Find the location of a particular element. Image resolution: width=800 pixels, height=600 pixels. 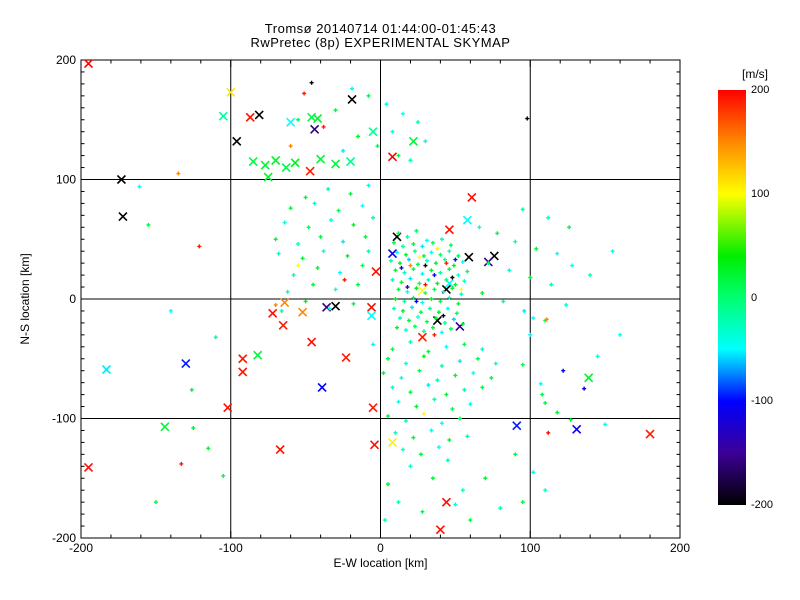

axis-tick-label: 100 is located at coordinates (66, 180).